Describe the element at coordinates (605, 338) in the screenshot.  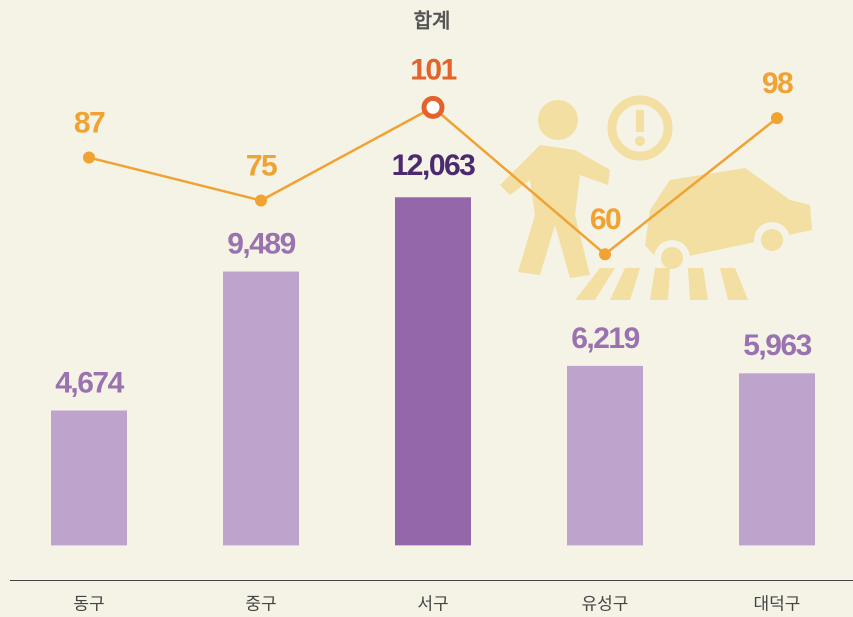
I see `bar-value-label: 6,219` at that location.